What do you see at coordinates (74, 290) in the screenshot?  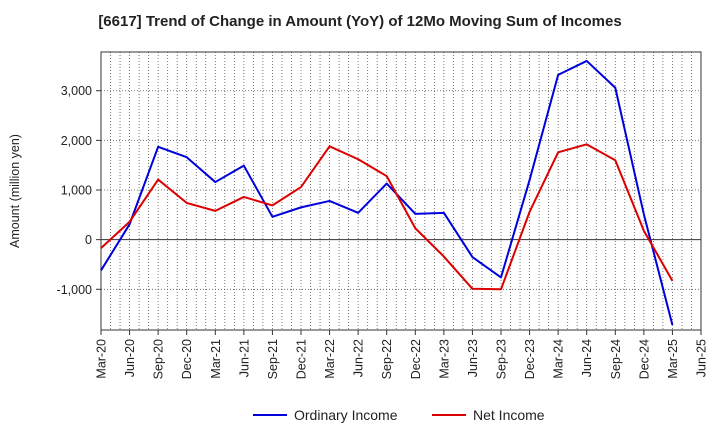 I see `y-tick-label: -1,000` at bounding box center [74, 290].